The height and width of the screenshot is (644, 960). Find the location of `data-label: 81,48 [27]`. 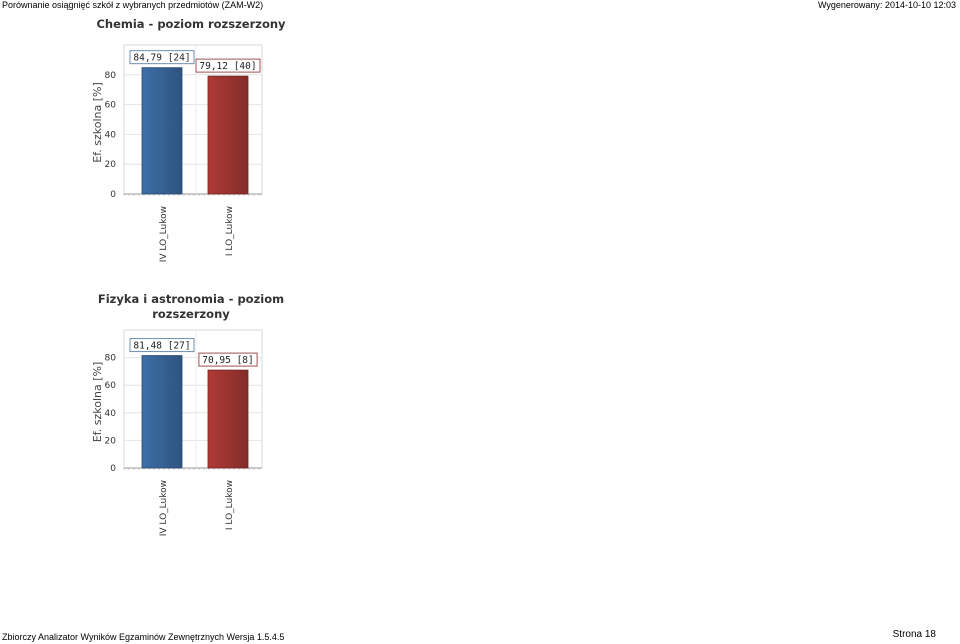

data-label: 81,48 [27] is located at coordinates (161, 346).